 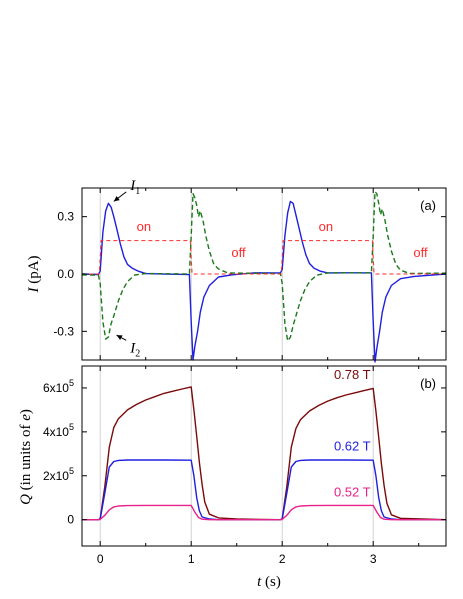 What do you see at coordinates (65, 217) in the screenshot?
I see `y-tick-label: 0.3` at bounding box center [65, 217].